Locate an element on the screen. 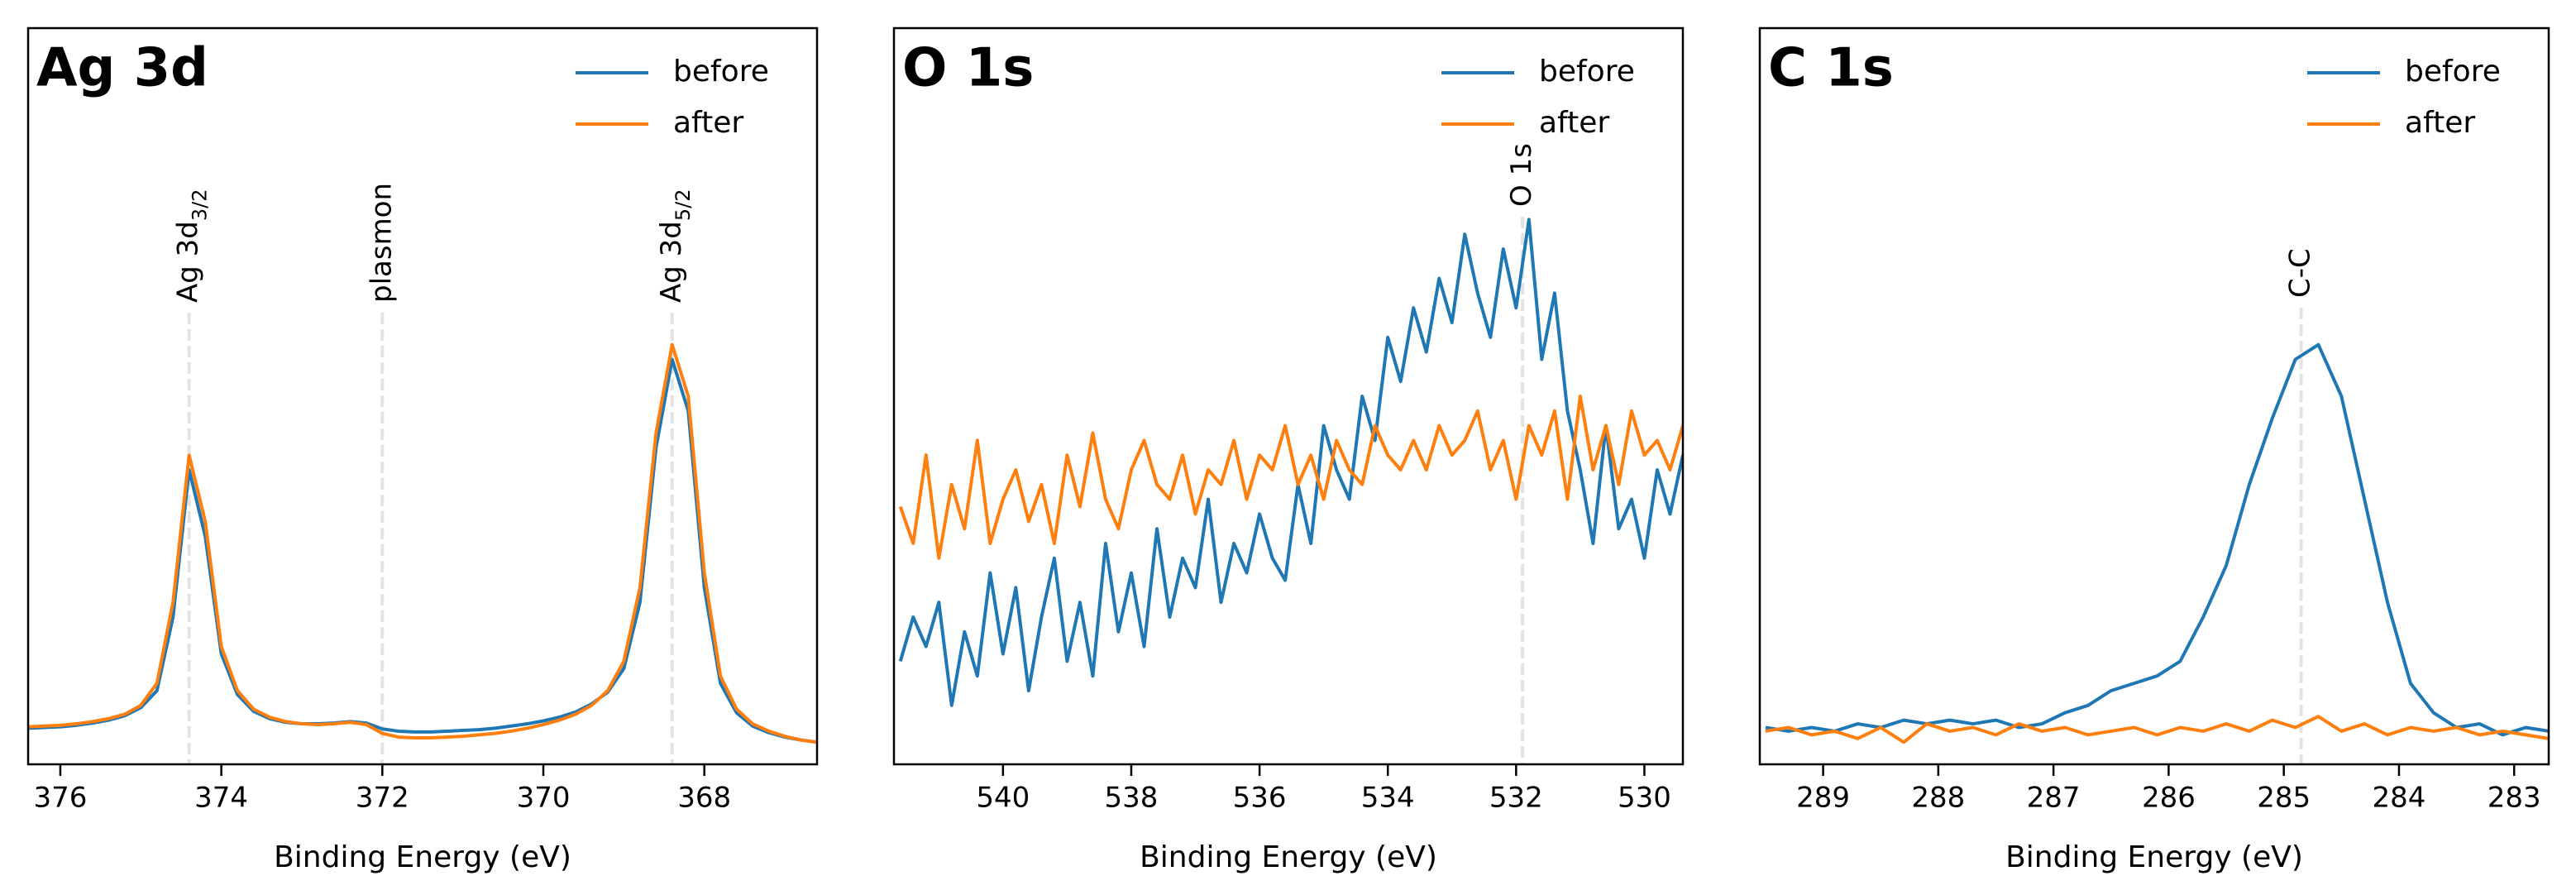 This screenshot has height=895, width=2576. x-tick-label: 370 is located at coordinates (544, 798).